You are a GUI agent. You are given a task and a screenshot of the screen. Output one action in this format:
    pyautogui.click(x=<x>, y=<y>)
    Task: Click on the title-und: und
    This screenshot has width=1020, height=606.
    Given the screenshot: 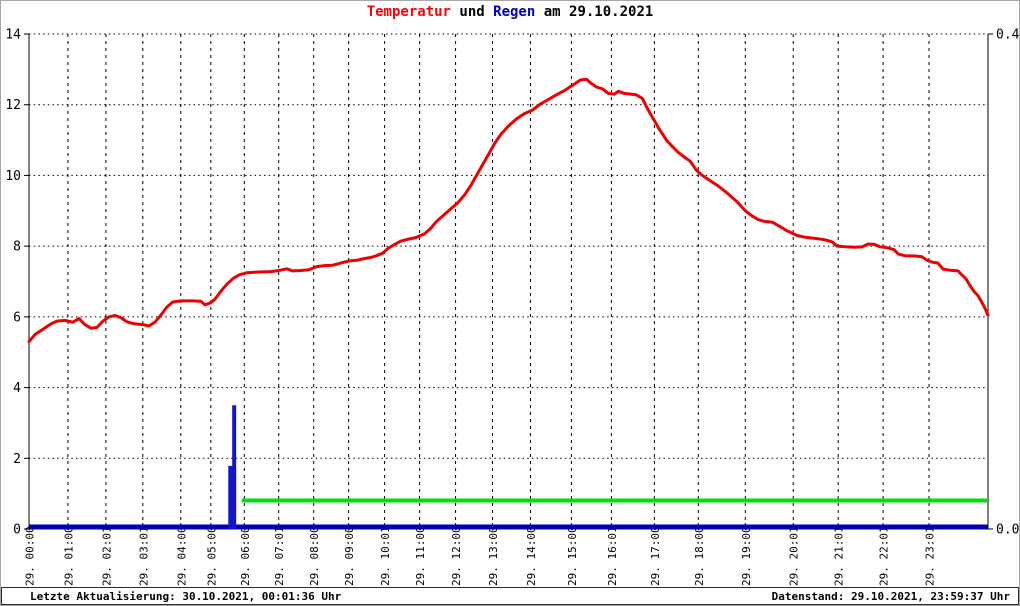 What is the action you would take?
    pyautogui.click(x=472, y=12)
    